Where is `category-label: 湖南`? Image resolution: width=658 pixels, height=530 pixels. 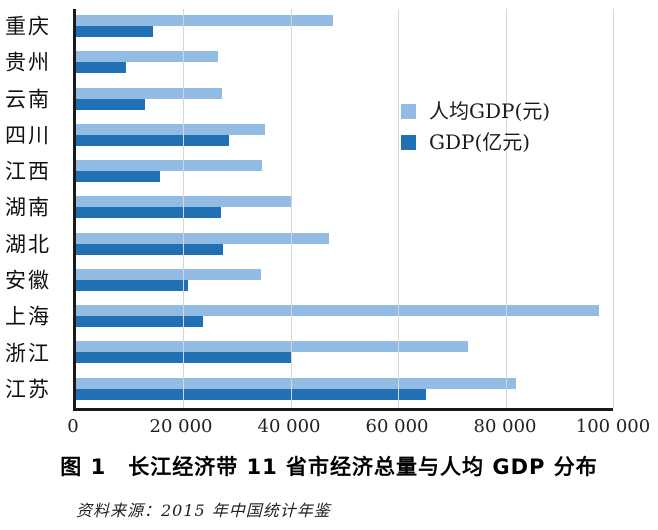
category-label: 湖南 is located at coordinates (28, 207).